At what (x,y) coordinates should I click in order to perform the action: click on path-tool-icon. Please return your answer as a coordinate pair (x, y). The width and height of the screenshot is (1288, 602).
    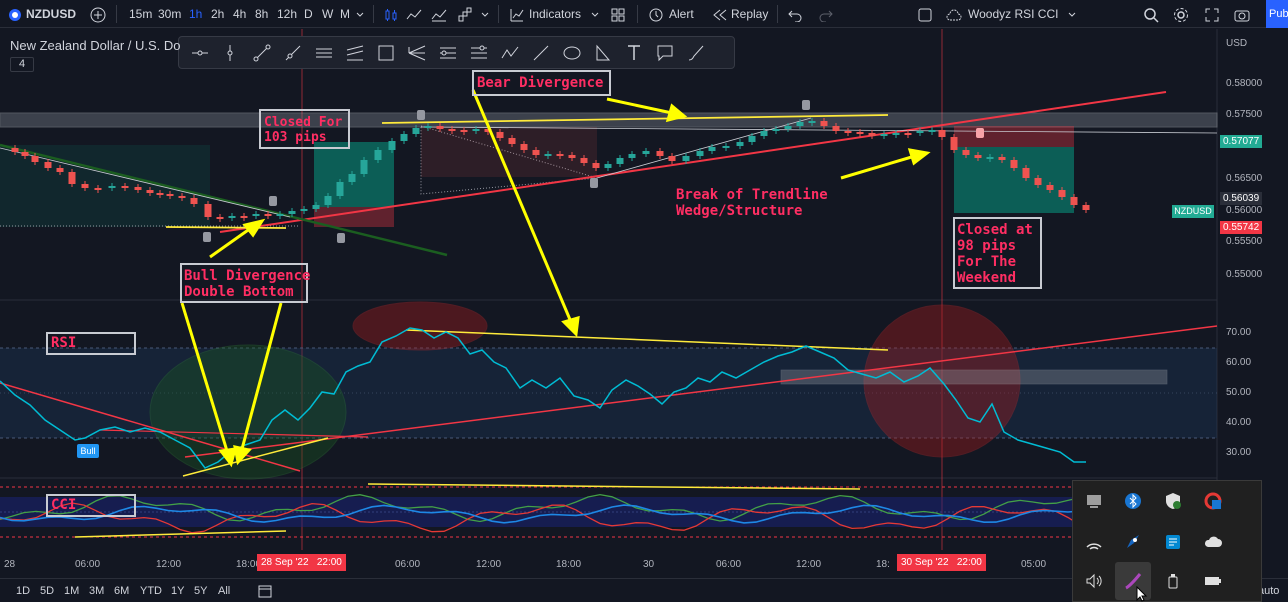
    Looking at the image, I should click on (510, 53).